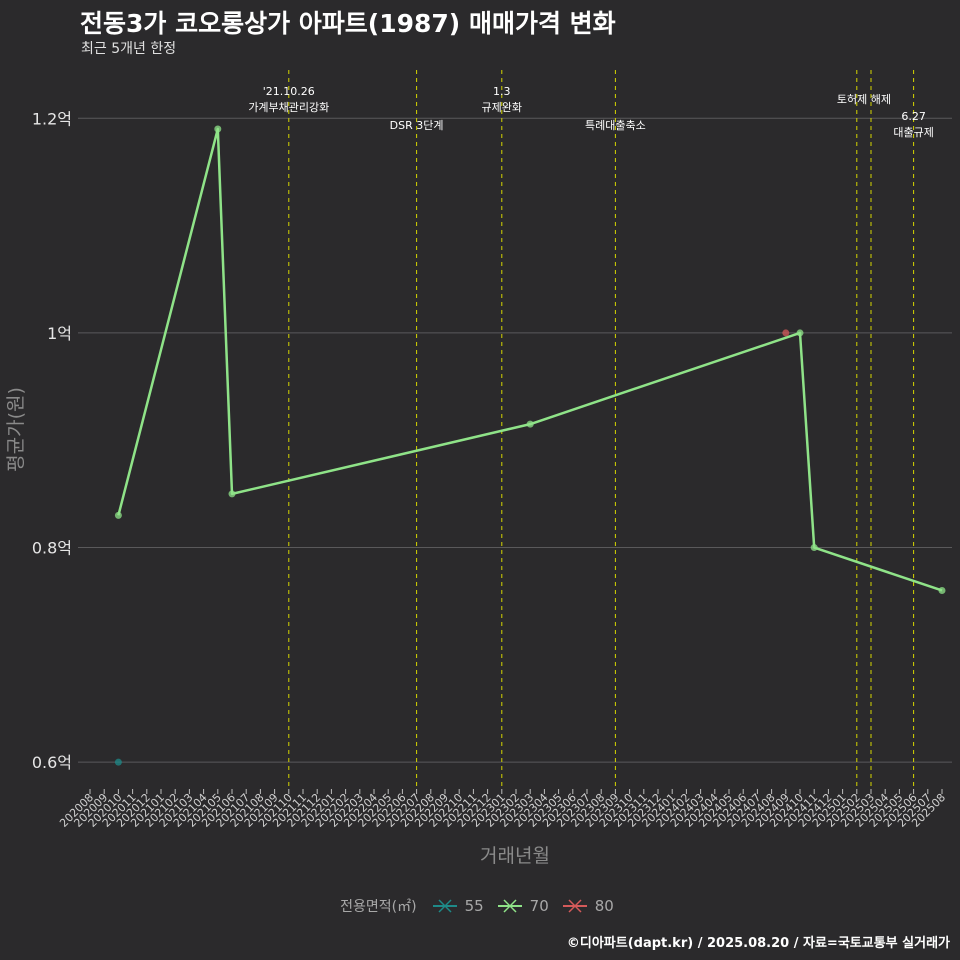 The width and height of the screenshot is (960, 960). Describe the element at coordinates (457, 906) in the screenshot. I see `legend-item-55: 55` at that location.